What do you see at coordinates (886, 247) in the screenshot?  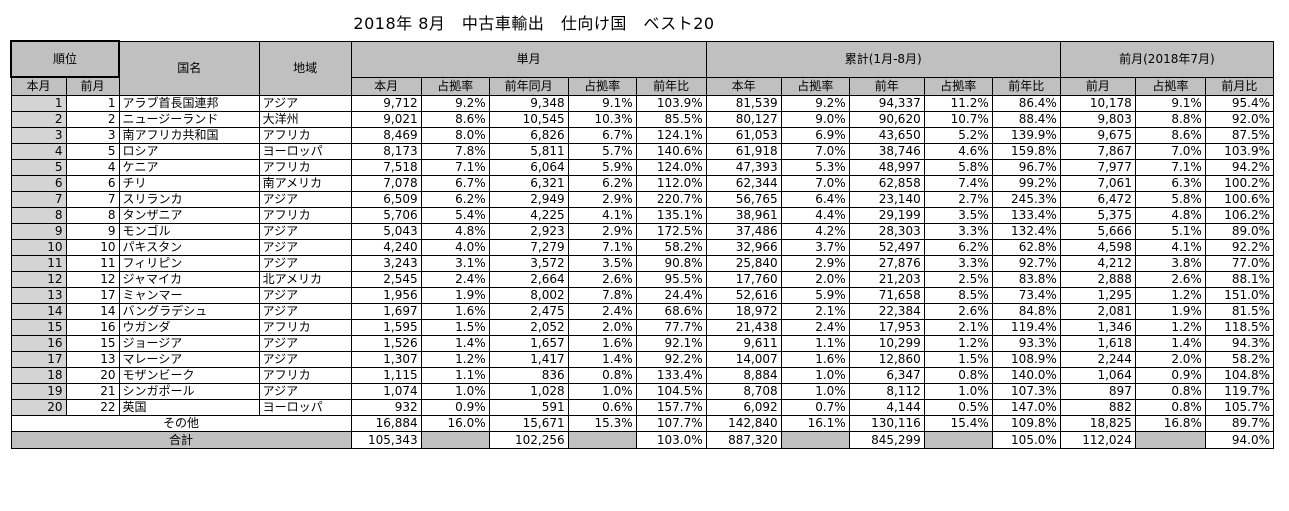 I see `c-prev-year-cell: 52,497` at bounding box center [886, 247].